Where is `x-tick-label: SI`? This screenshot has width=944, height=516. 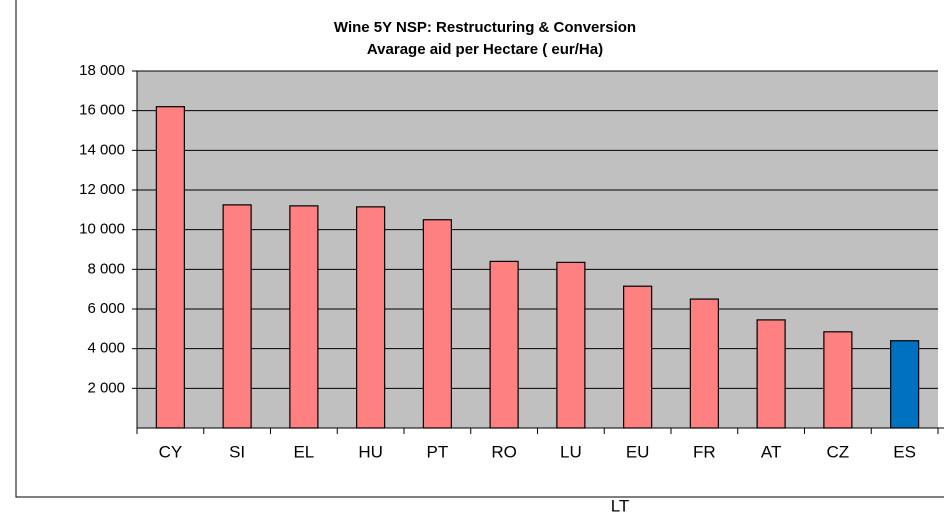
x-tick-label: SI is located at coordinates (237, 451).